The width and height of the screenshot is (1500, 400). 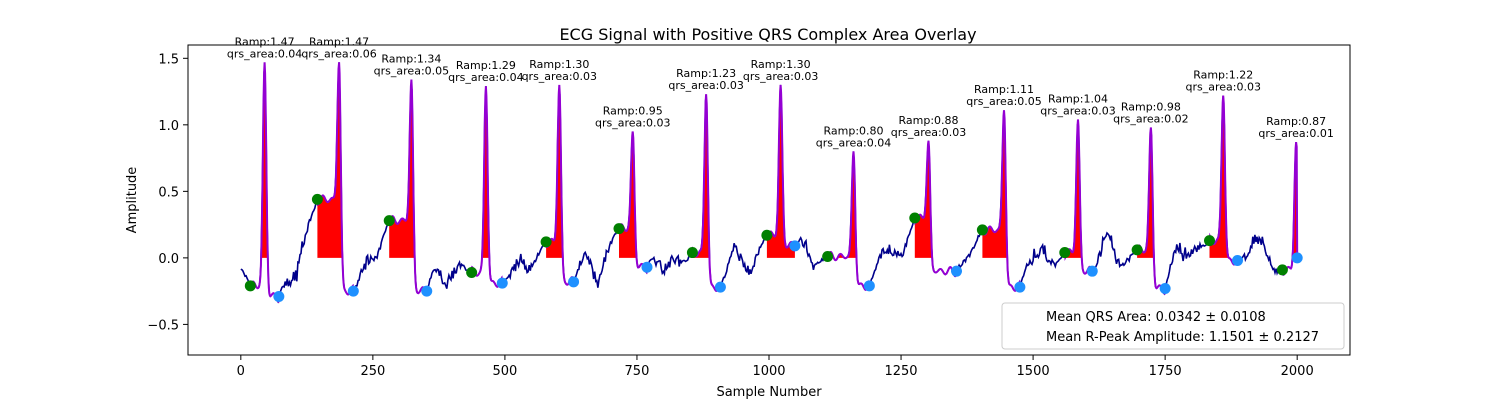 What do you see at coordinates (632, 122) in the screenshot?
I see `qrs-area-label-6: qrs_area:0.03` at bounding box center [632, 122].